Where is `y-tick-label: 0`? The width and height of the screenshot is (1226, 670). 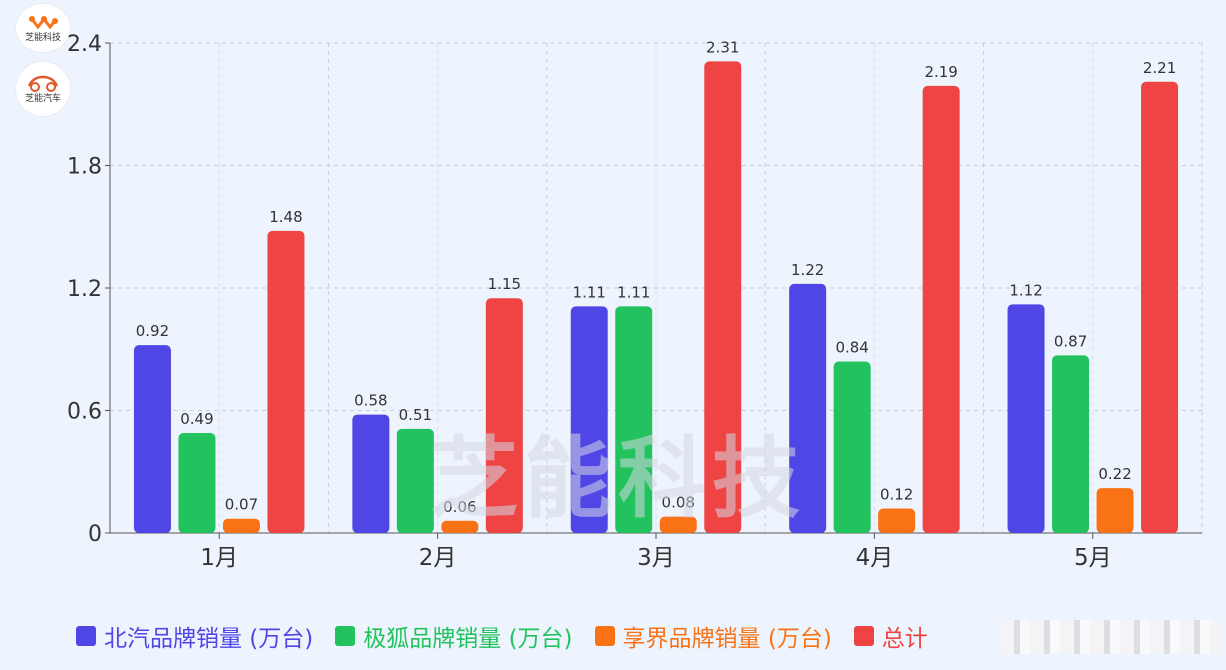
y-tick-label: 0 is located at coordinates (95, 534).